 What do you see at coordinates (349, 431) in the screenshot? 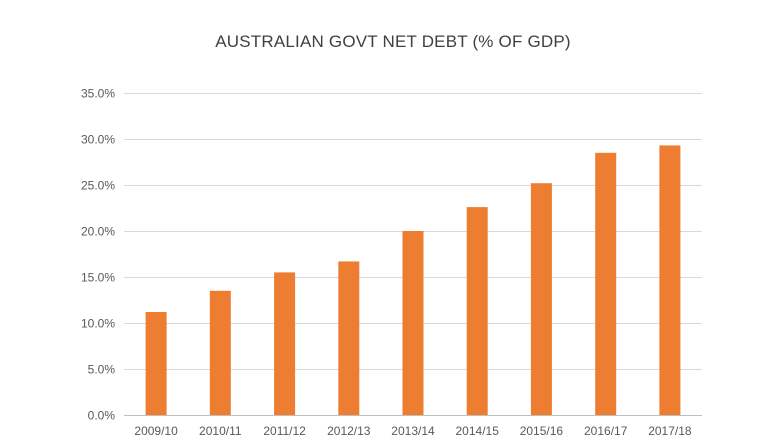
I see `x-tick-label: 2012/13` at bounding box center [349, 431].